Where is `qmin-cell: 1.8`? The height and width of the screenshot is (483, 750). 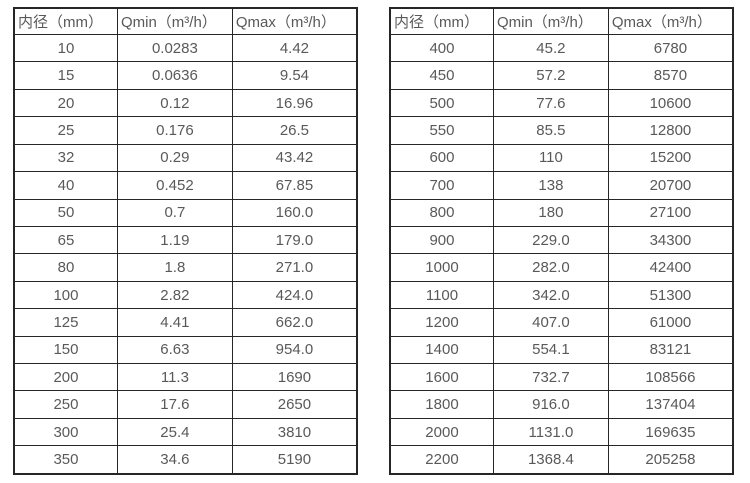
qmin-cell: 1.8 is located at coordinates (174, 267).